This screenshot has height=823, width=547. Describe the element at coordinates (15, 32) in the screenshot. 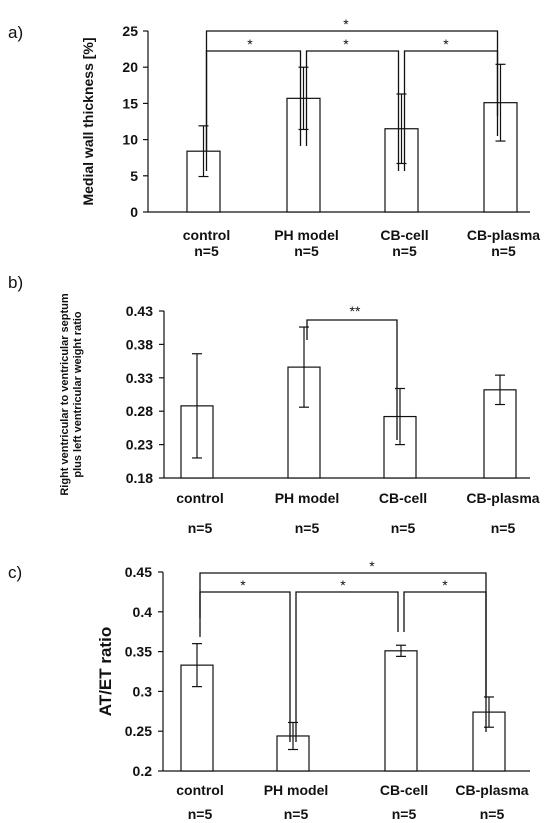

I see `panel-label: a)` at that location.